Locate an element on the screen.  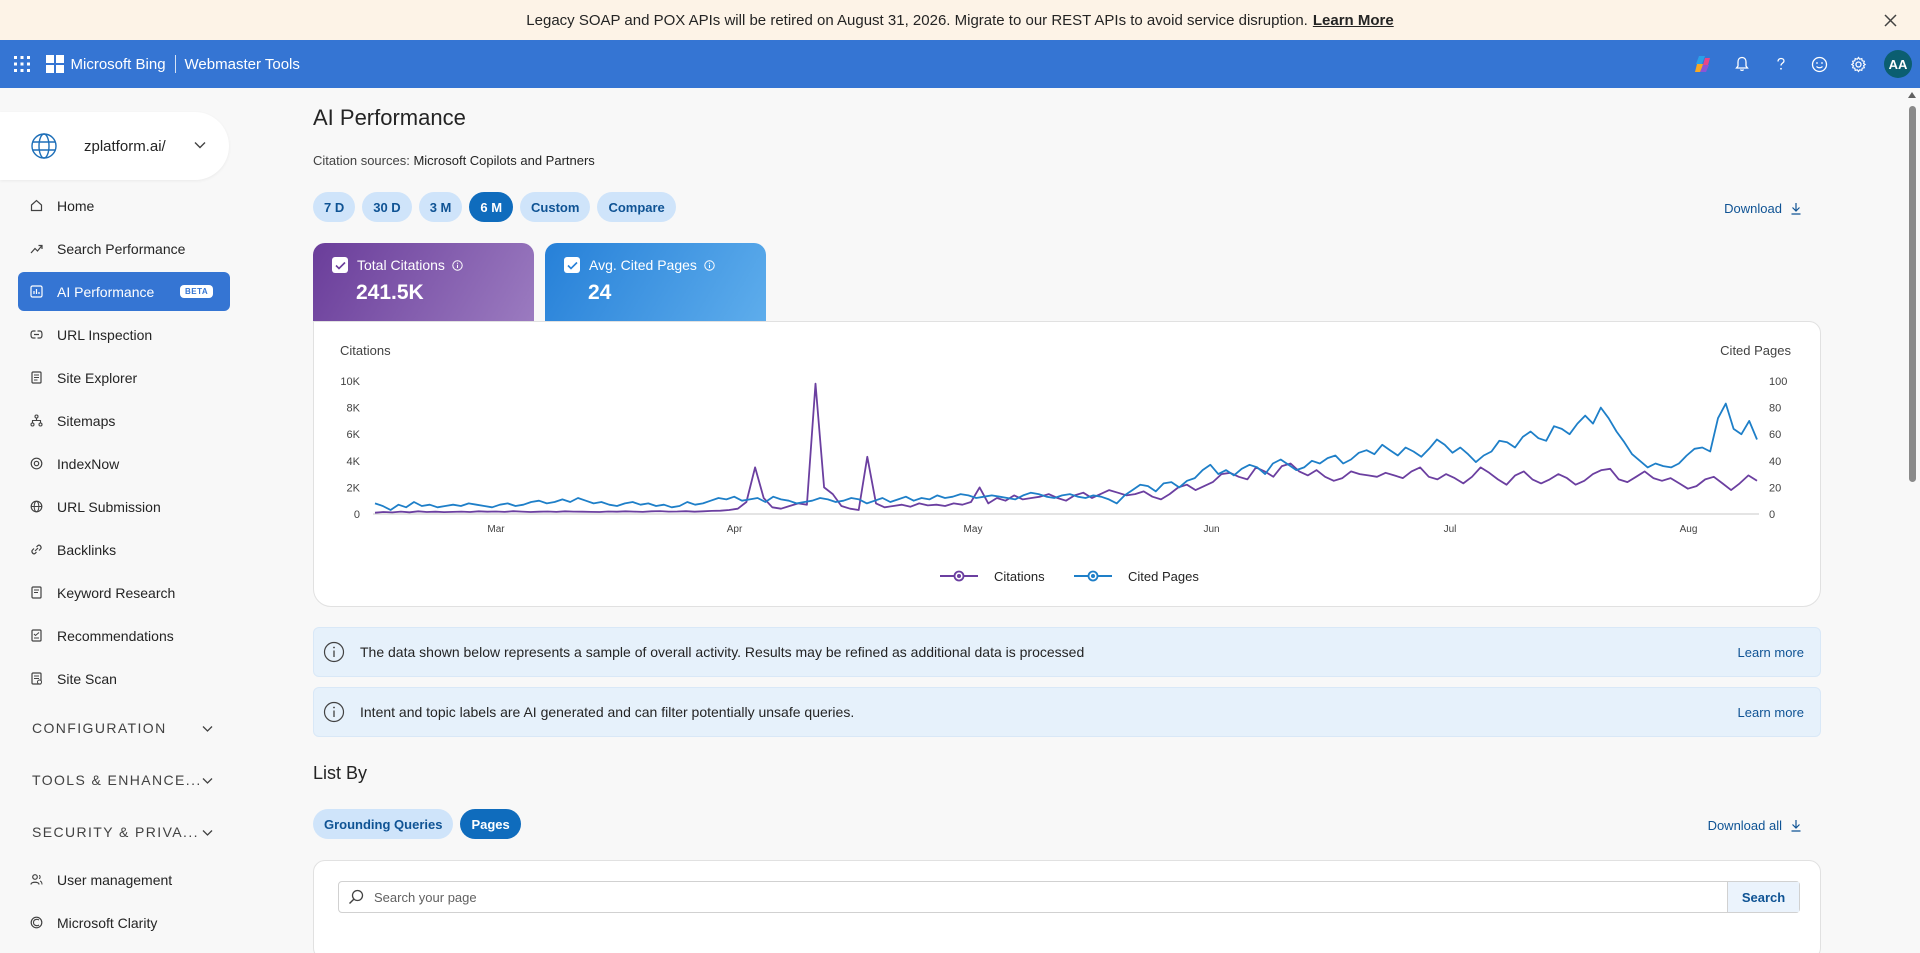
date-range-pills: 7 D 30 D 3 M 6 M Custom Compare is located at coordinates (498, 207).